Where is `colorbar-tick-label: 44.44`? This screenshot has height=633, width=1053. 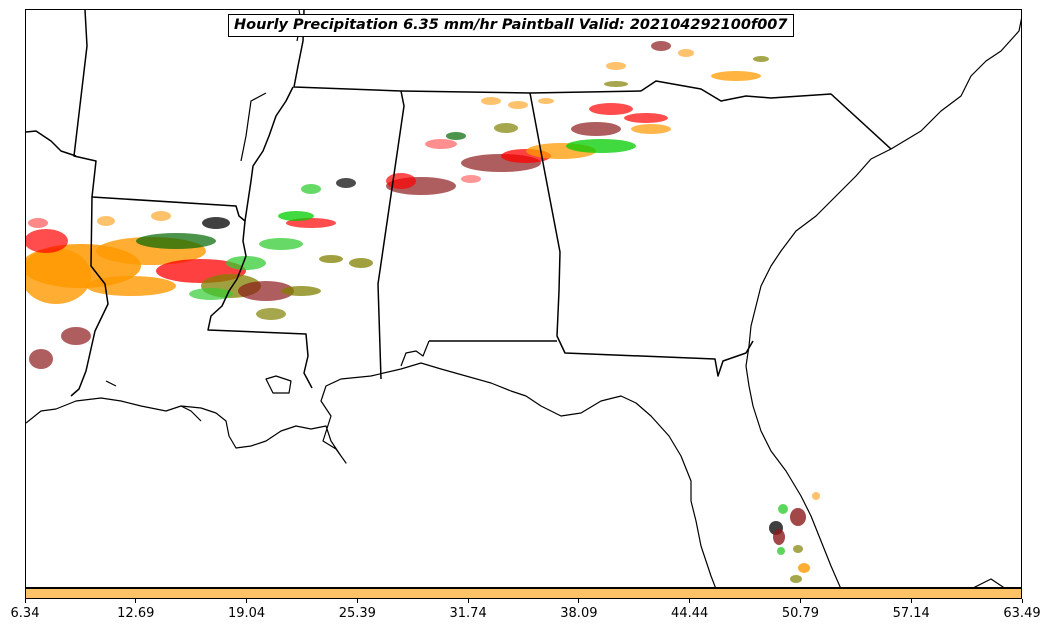
colorbar-tick-label: 44.44 is located at coordinates (690, 613).